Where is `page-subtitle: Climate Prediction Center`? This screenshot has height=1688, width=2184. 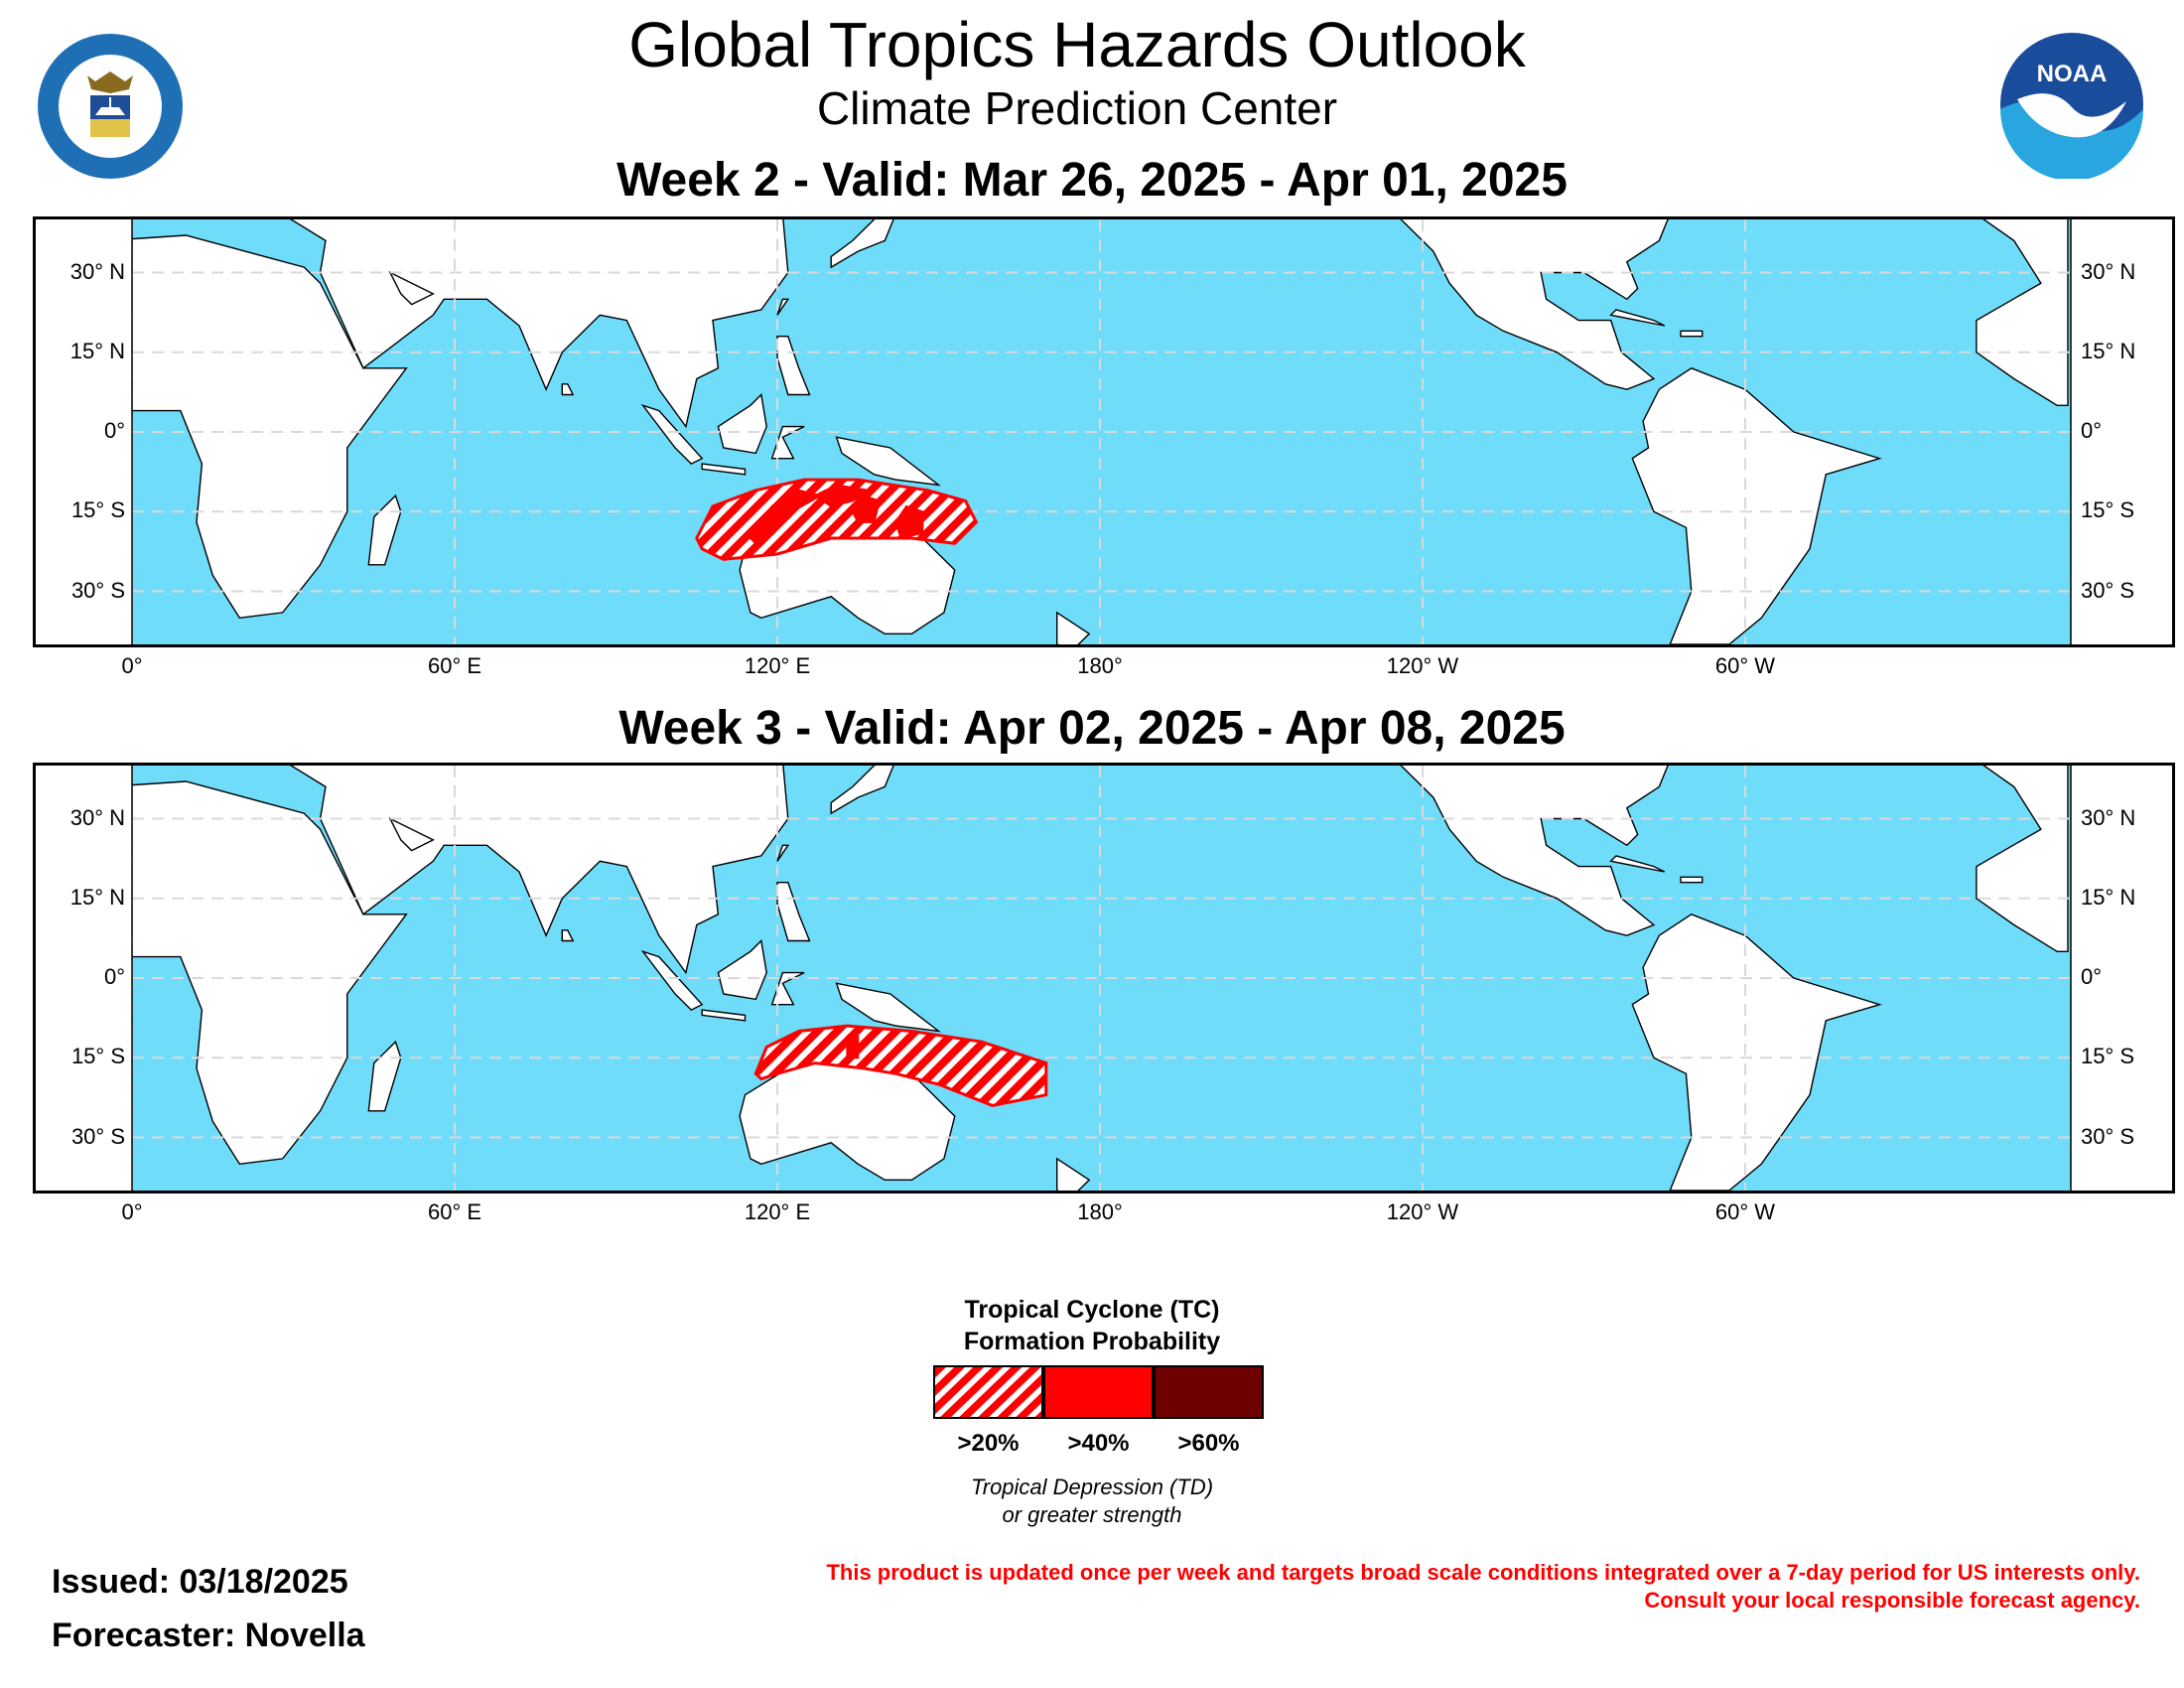
page-subtitle: Climate Prediction Center is located at coordinates (1077, 108).